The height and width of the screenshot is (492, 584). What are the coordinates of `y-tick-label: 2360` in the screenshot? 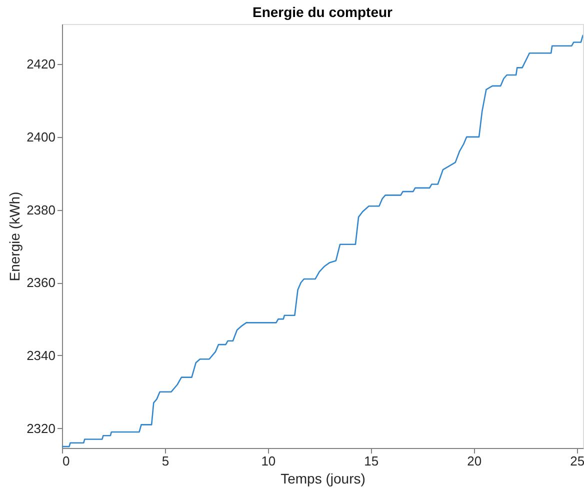 It's located at (41, 282).